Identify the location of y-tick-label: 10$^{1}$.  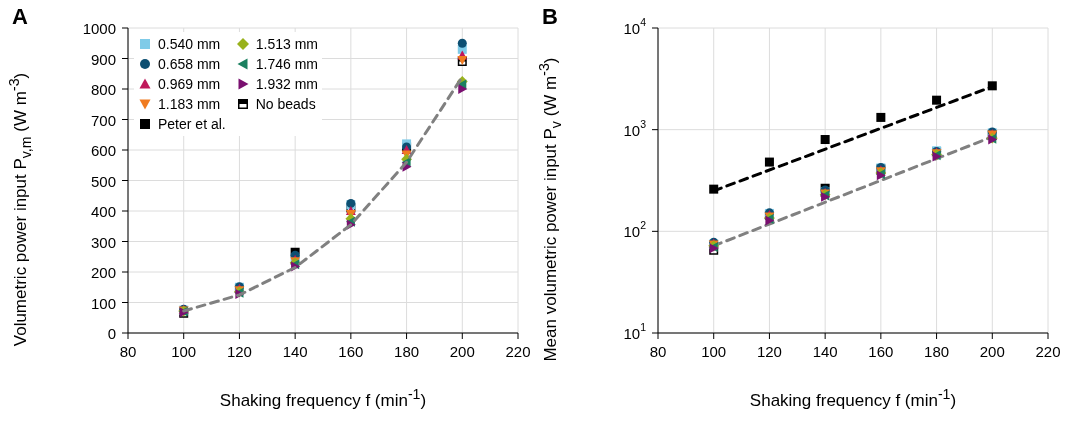
(635, 331).